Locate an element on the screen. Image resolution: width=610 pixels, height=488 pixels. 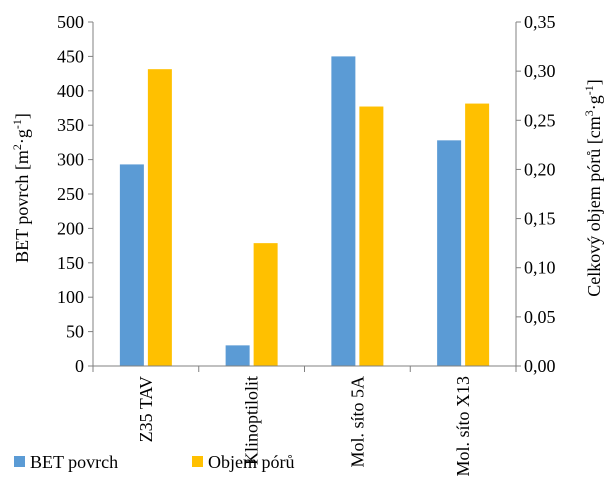
y-right-tick-label: 0,00 is located at coordinates (540, 366).